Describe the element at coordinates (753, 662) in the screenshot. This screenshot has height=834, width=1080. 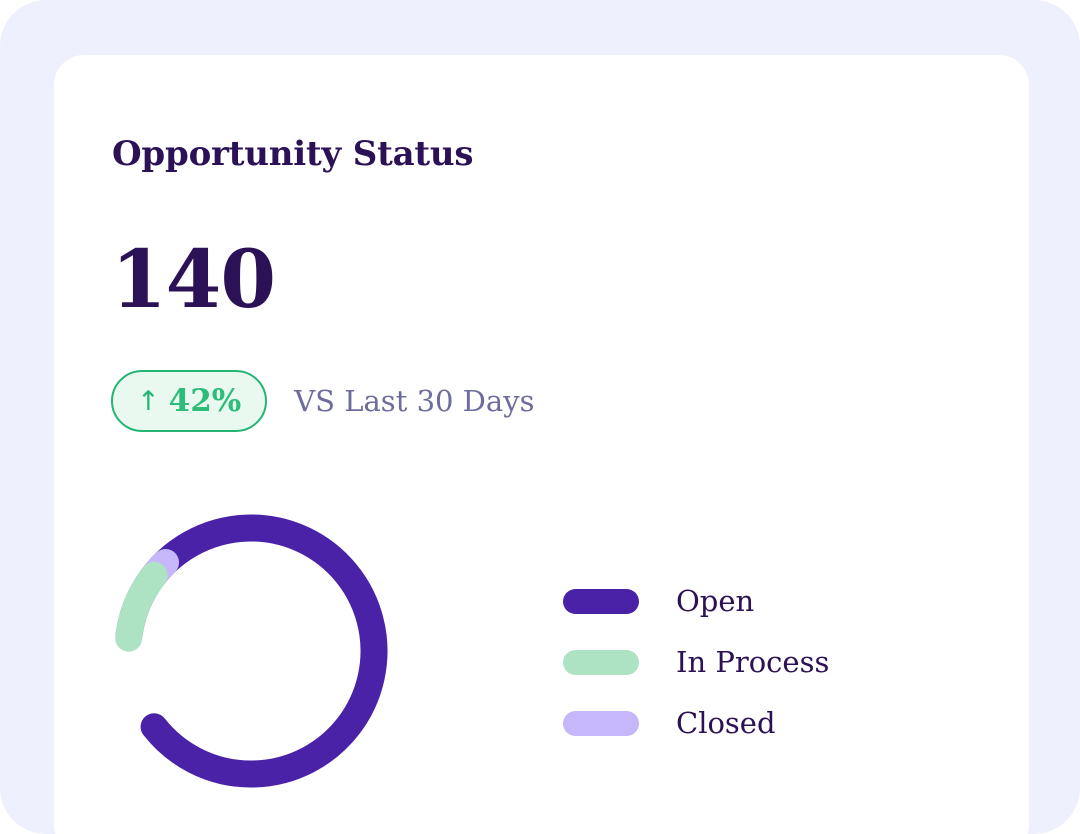
I see `legend-label: In Process` at that location.